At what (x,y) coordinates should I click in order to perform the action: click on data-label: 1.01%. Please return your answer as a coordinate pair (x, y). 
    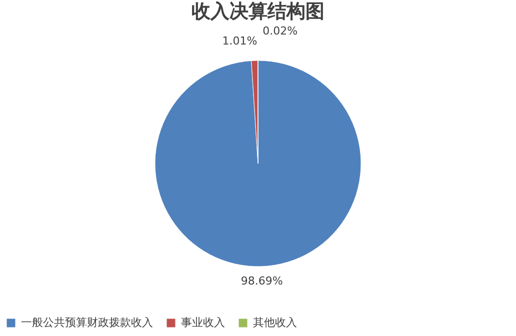
    Looking at the image, I should click on (240, 41).